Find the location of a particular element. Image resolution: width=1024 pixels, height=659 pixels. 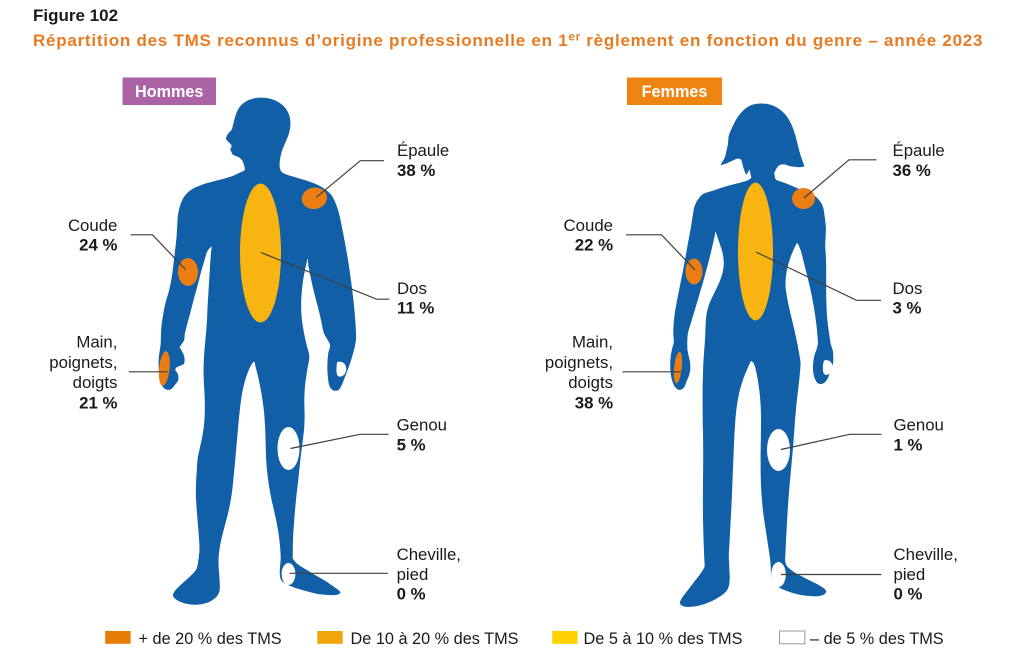

svg-text: 36 % is located at coordinates (912, 170).